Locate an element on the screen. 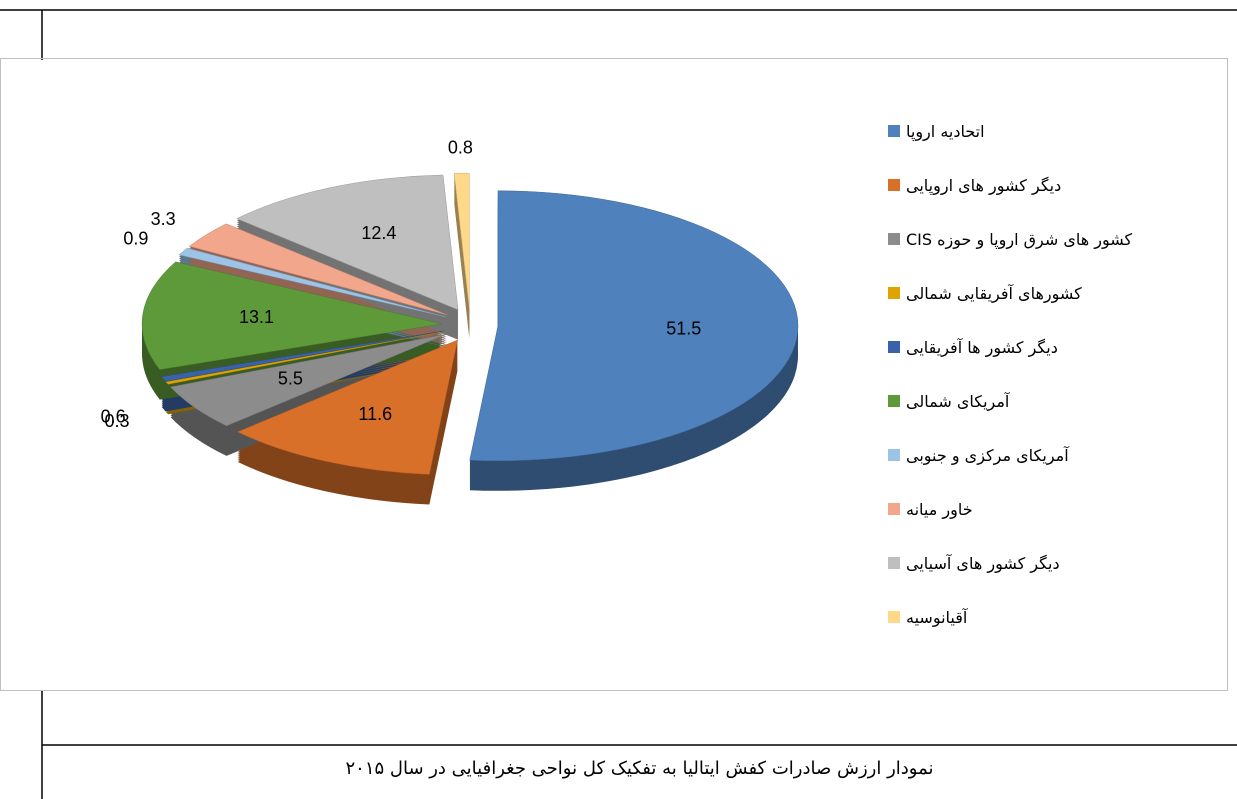  legend-item: دیگر کشور های اروپایی is located at coordinates (1010, 185).